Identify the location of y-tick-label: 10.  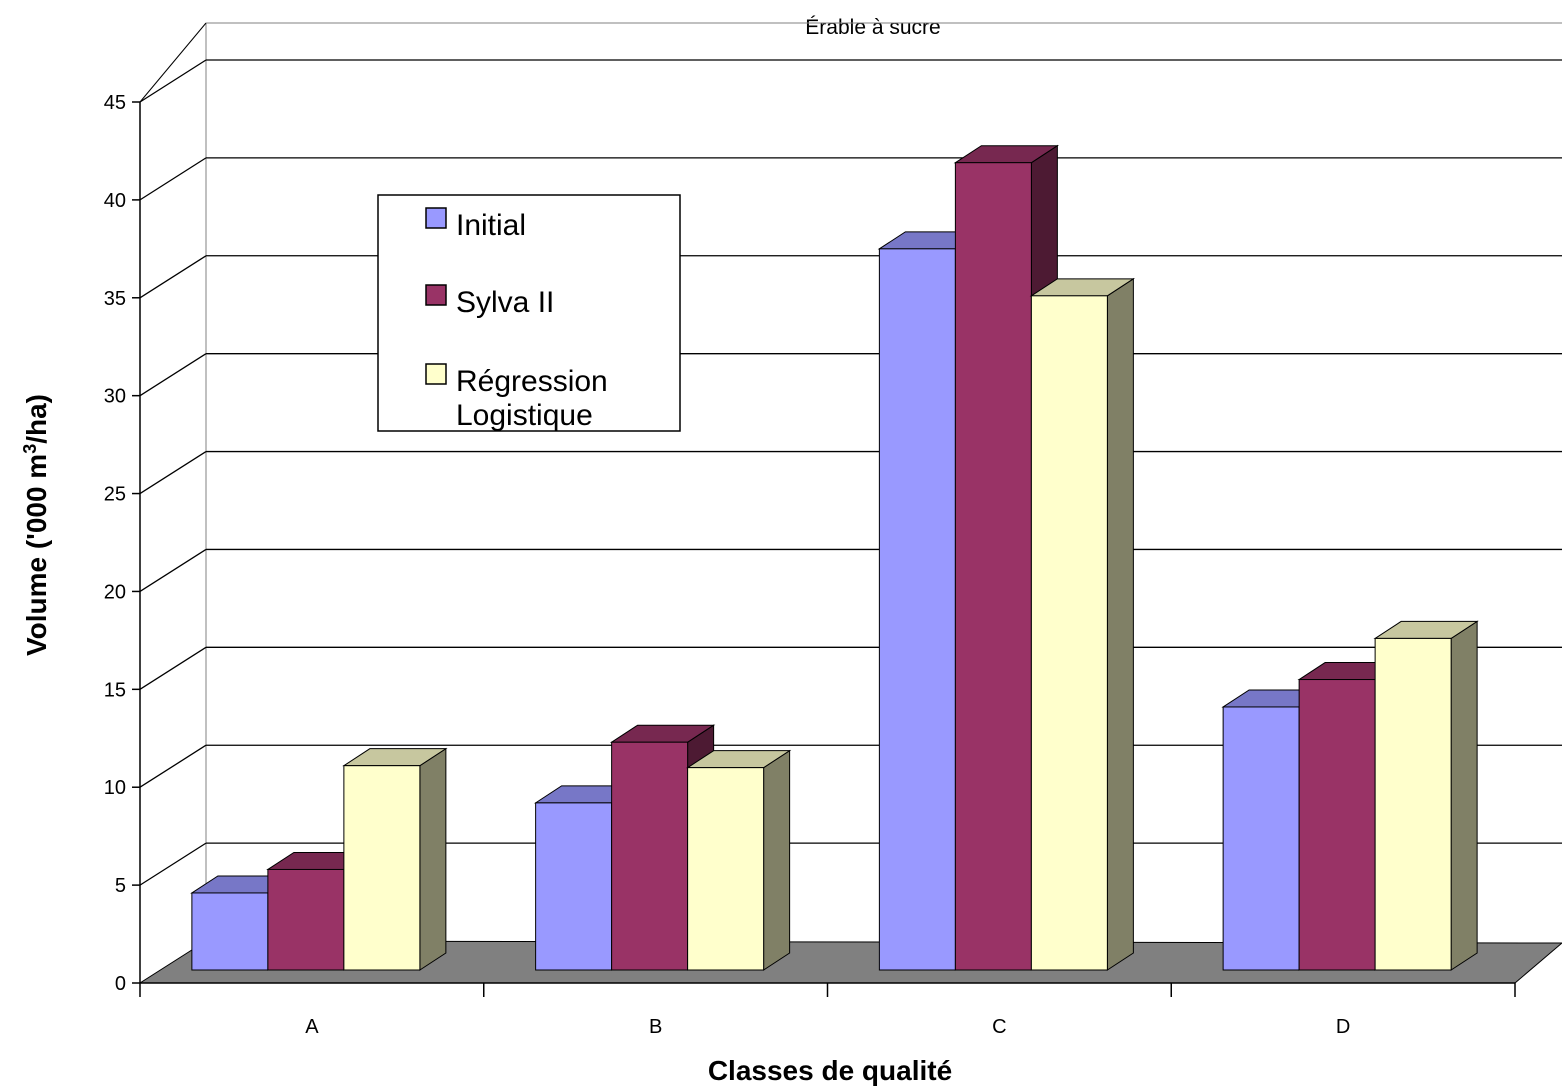
(115, 788).